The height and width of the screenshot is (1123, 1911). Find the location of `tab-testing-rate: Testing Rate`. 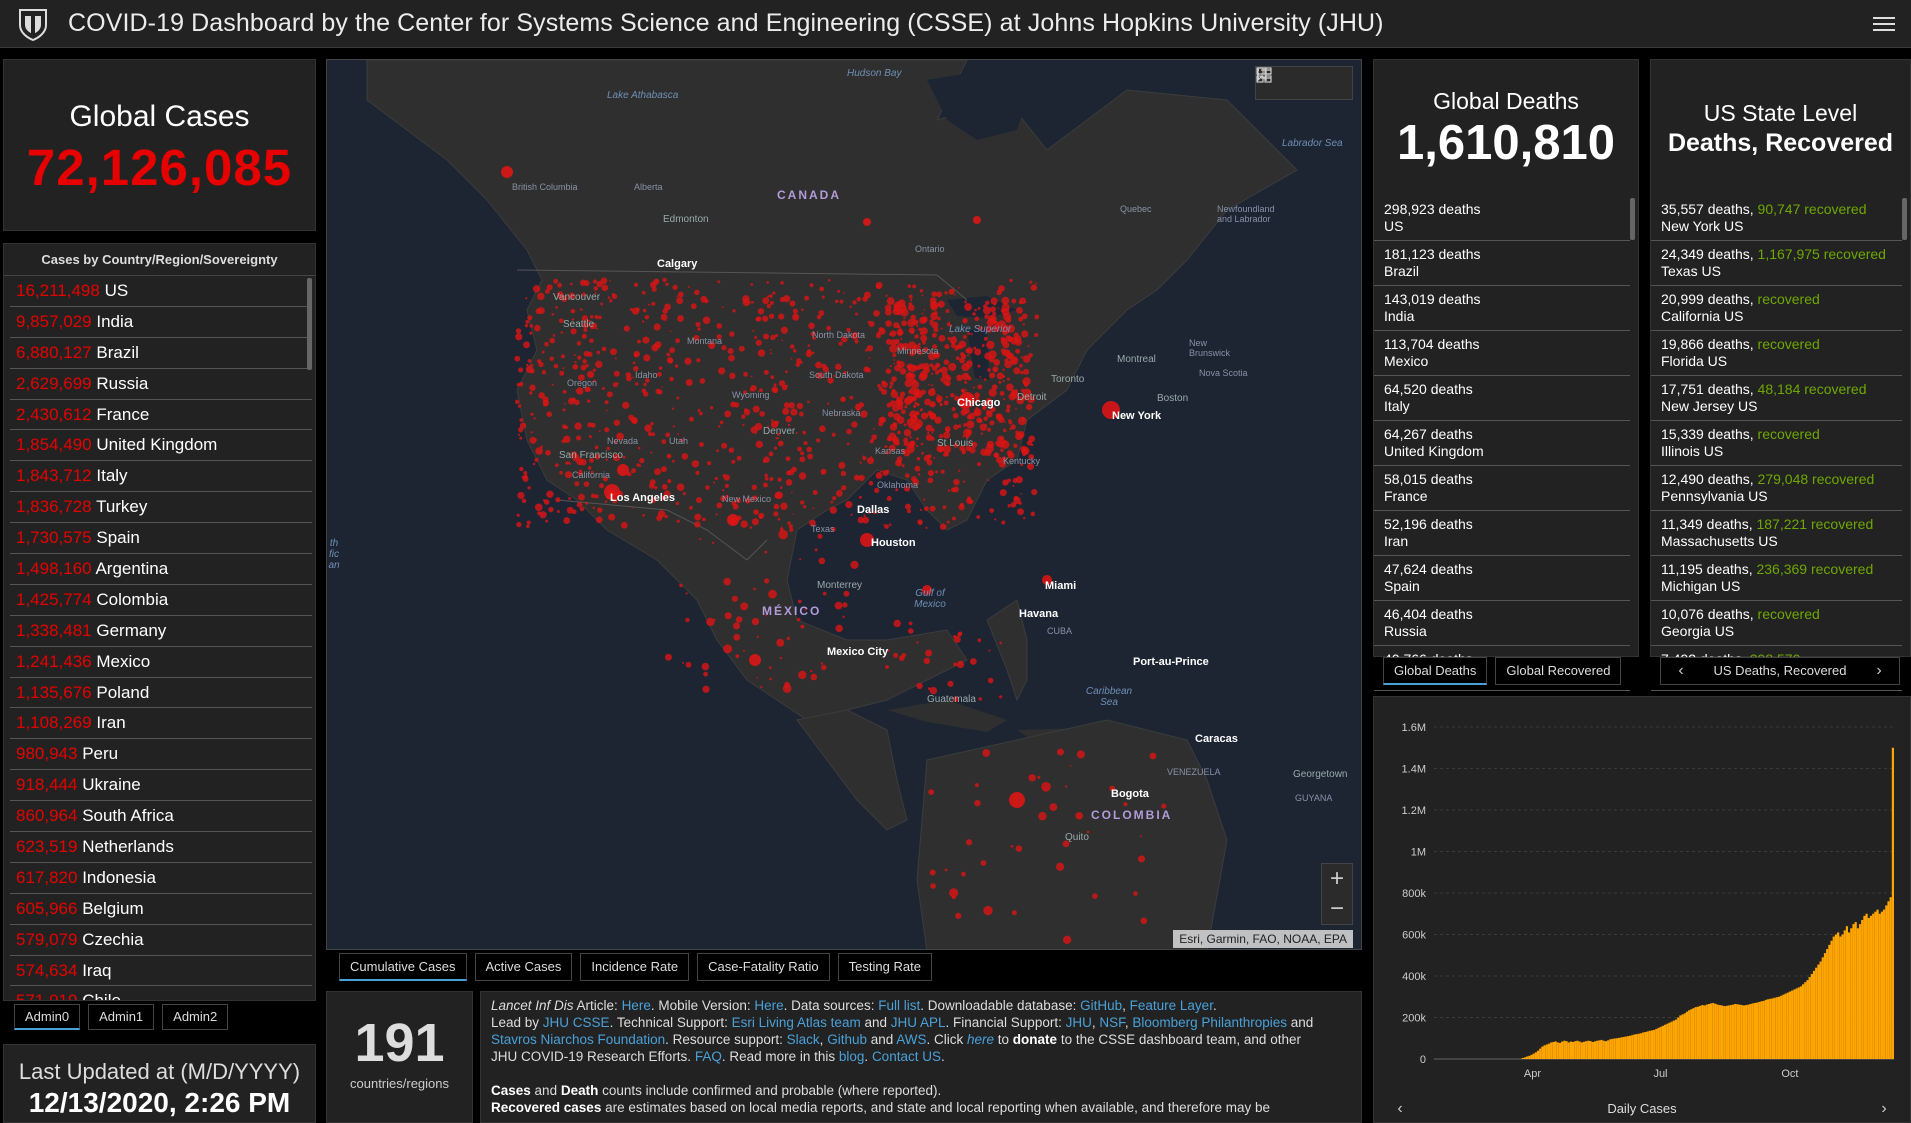

tab-testing-rate: Testing Rate is located at coordinates (884, 967).